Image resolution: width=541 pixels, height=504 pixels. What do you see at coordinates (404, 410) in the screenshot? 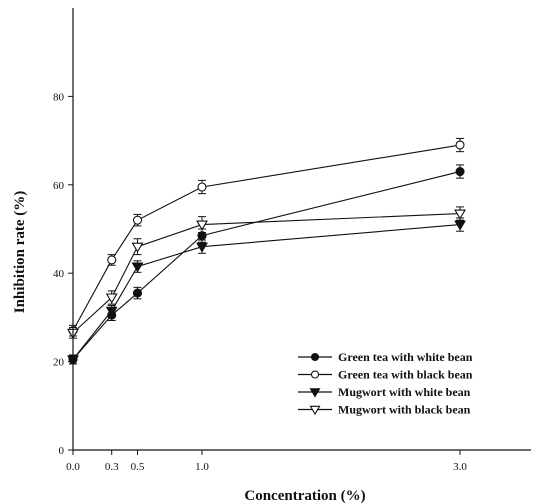
I see `legend-label: Mugwort with black bean` at bounding box center [404, 410].